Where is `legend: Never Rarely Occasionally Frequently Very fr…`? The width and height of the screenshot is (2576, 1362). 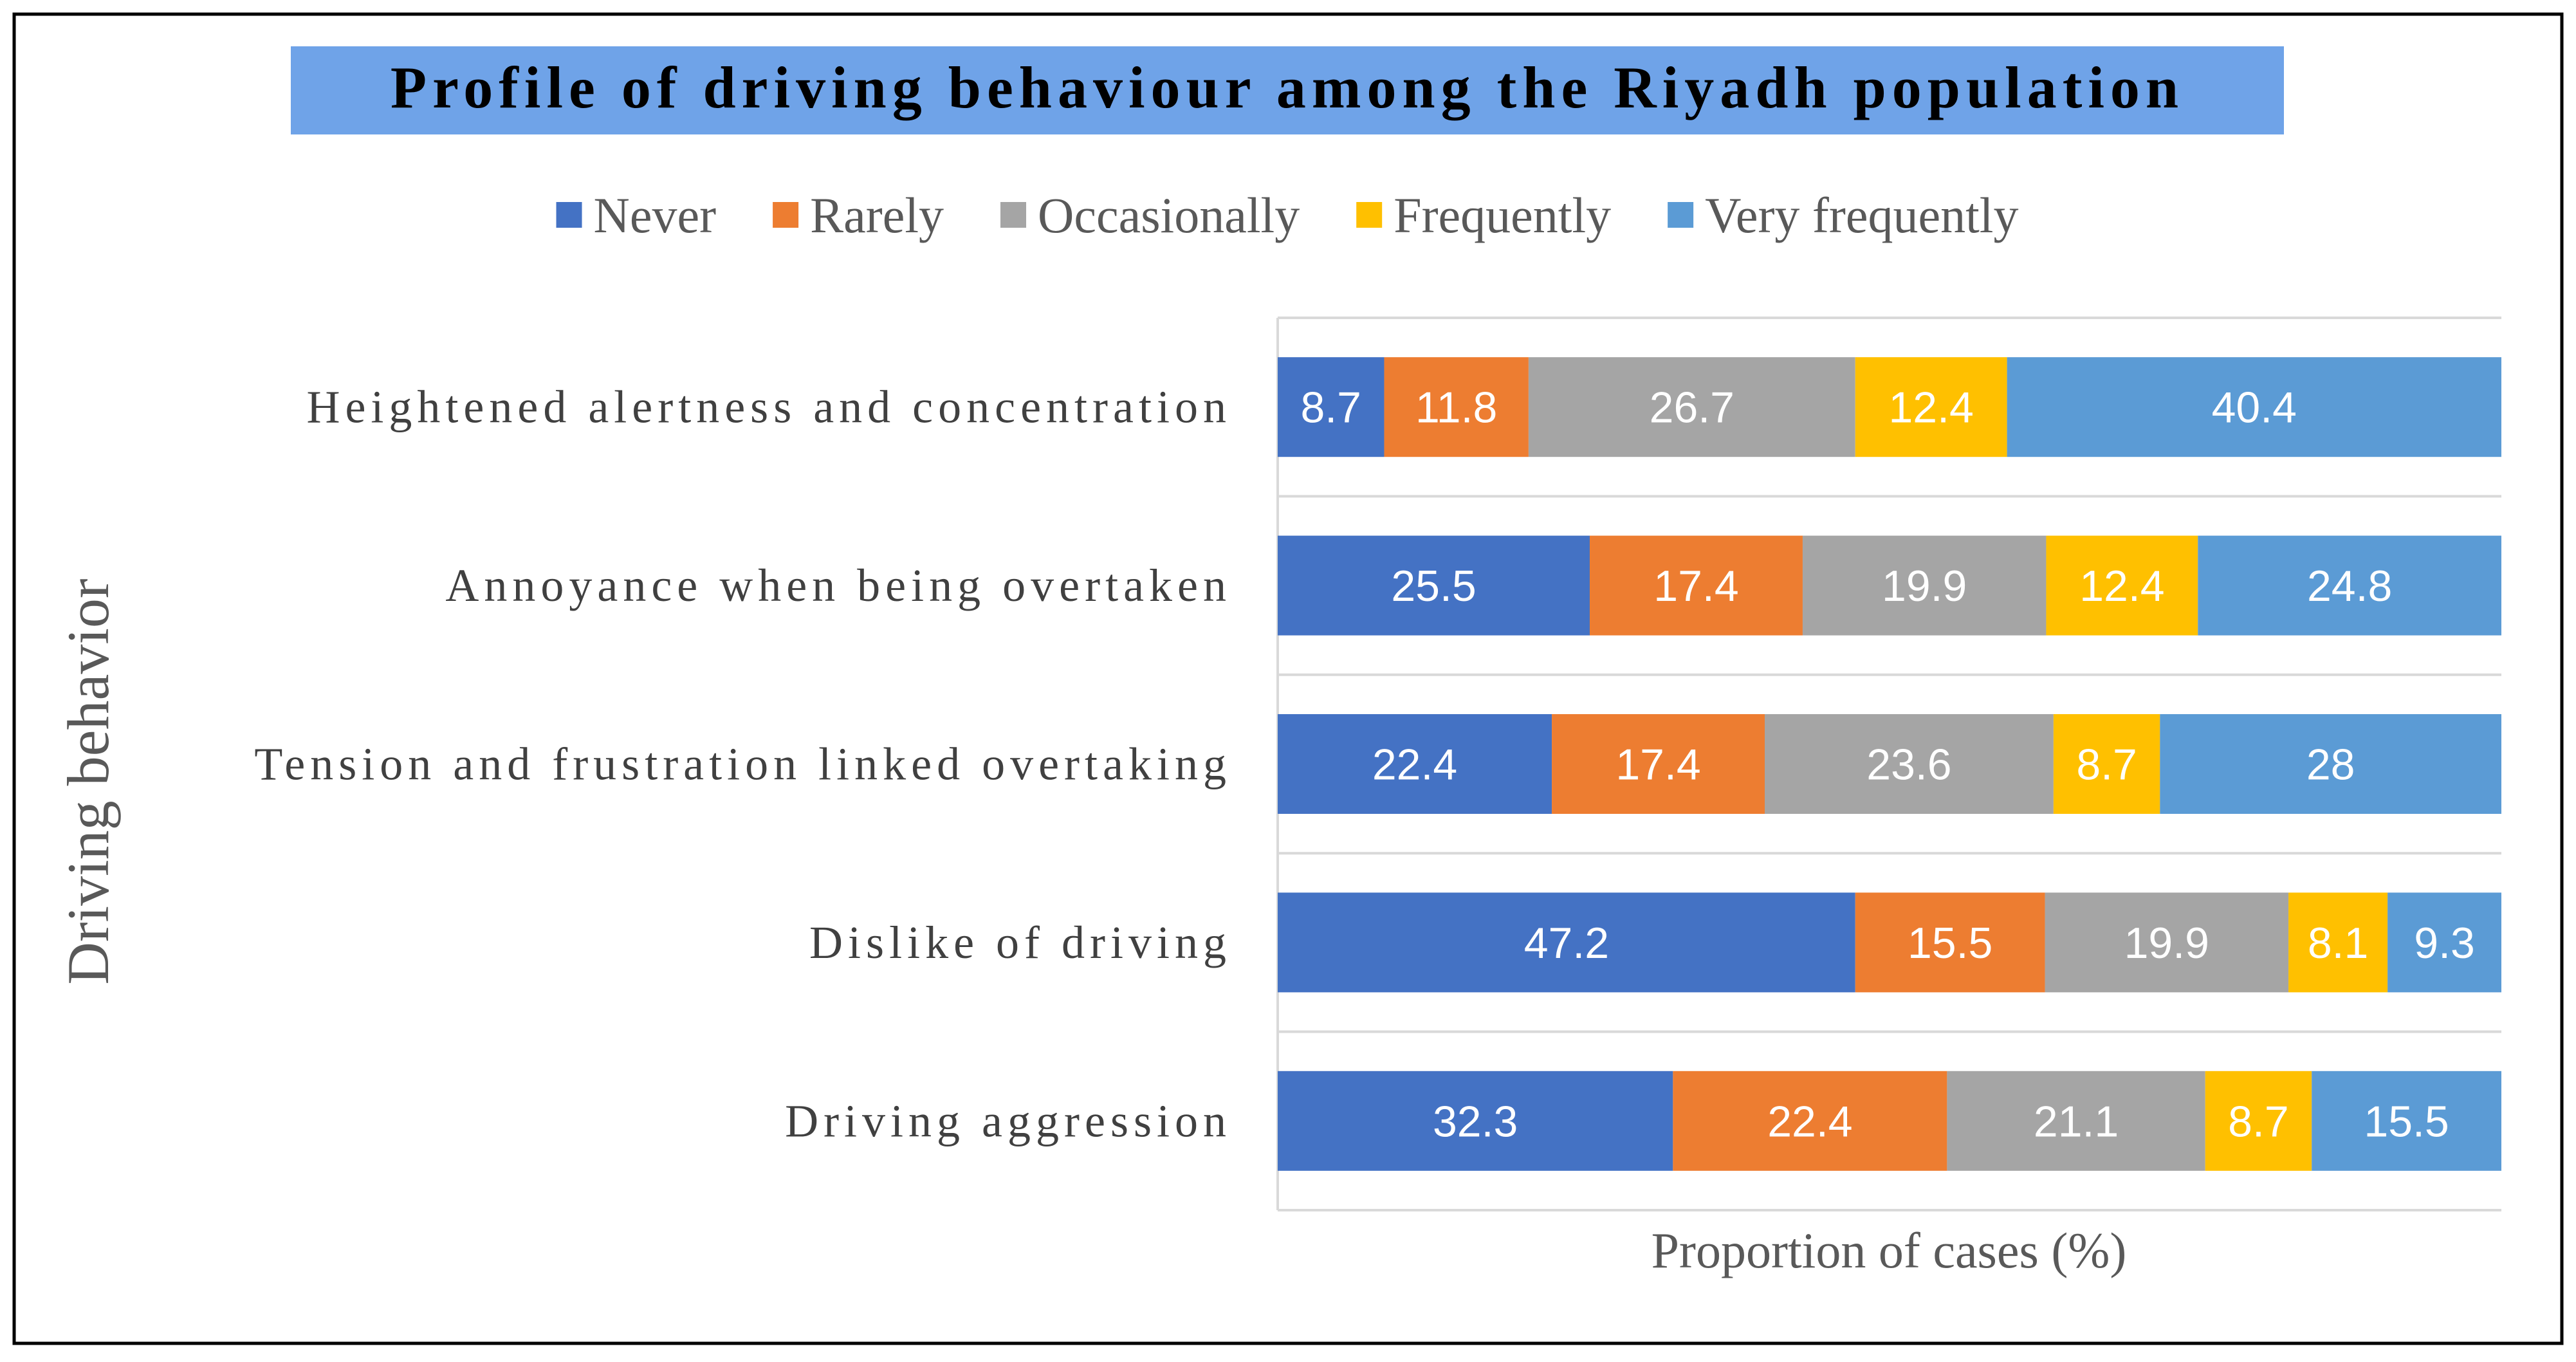 legend: Never Rarely Occasionally Frequently Very fr… is located at coordinates (1287, 215).